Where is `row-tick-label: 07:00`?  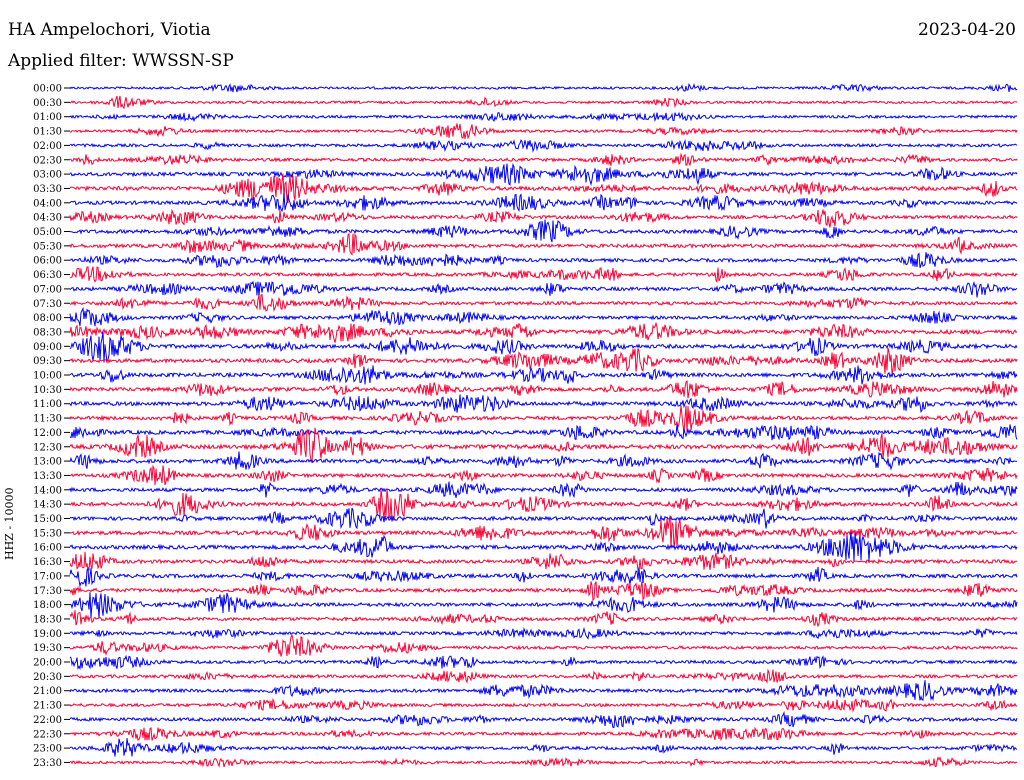
row-tick-label: 07:00 is located at coordinates (47, 289).